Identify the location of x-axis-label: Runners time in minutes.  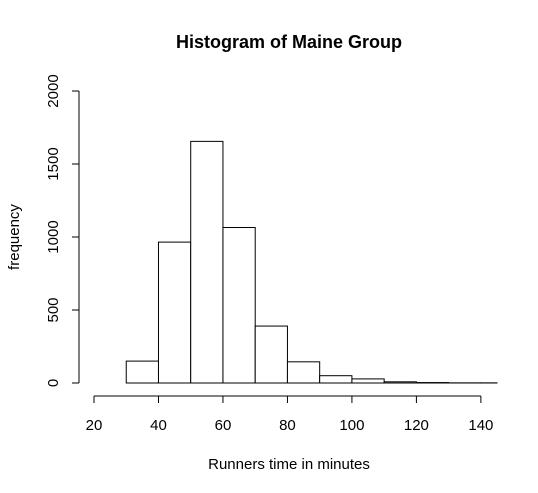
(289, 464).